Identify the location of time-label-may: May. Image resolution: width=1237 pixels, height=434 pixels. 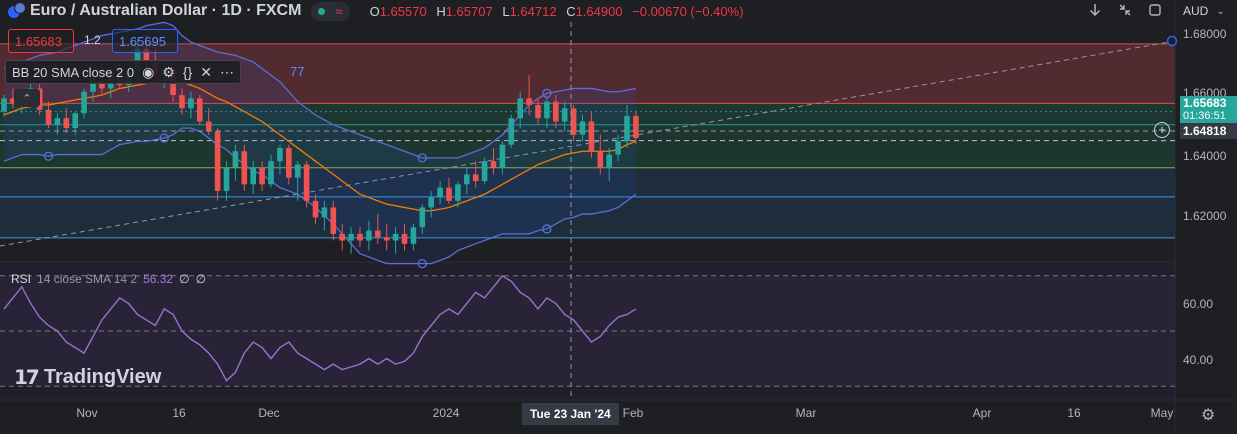
(1162, 413).